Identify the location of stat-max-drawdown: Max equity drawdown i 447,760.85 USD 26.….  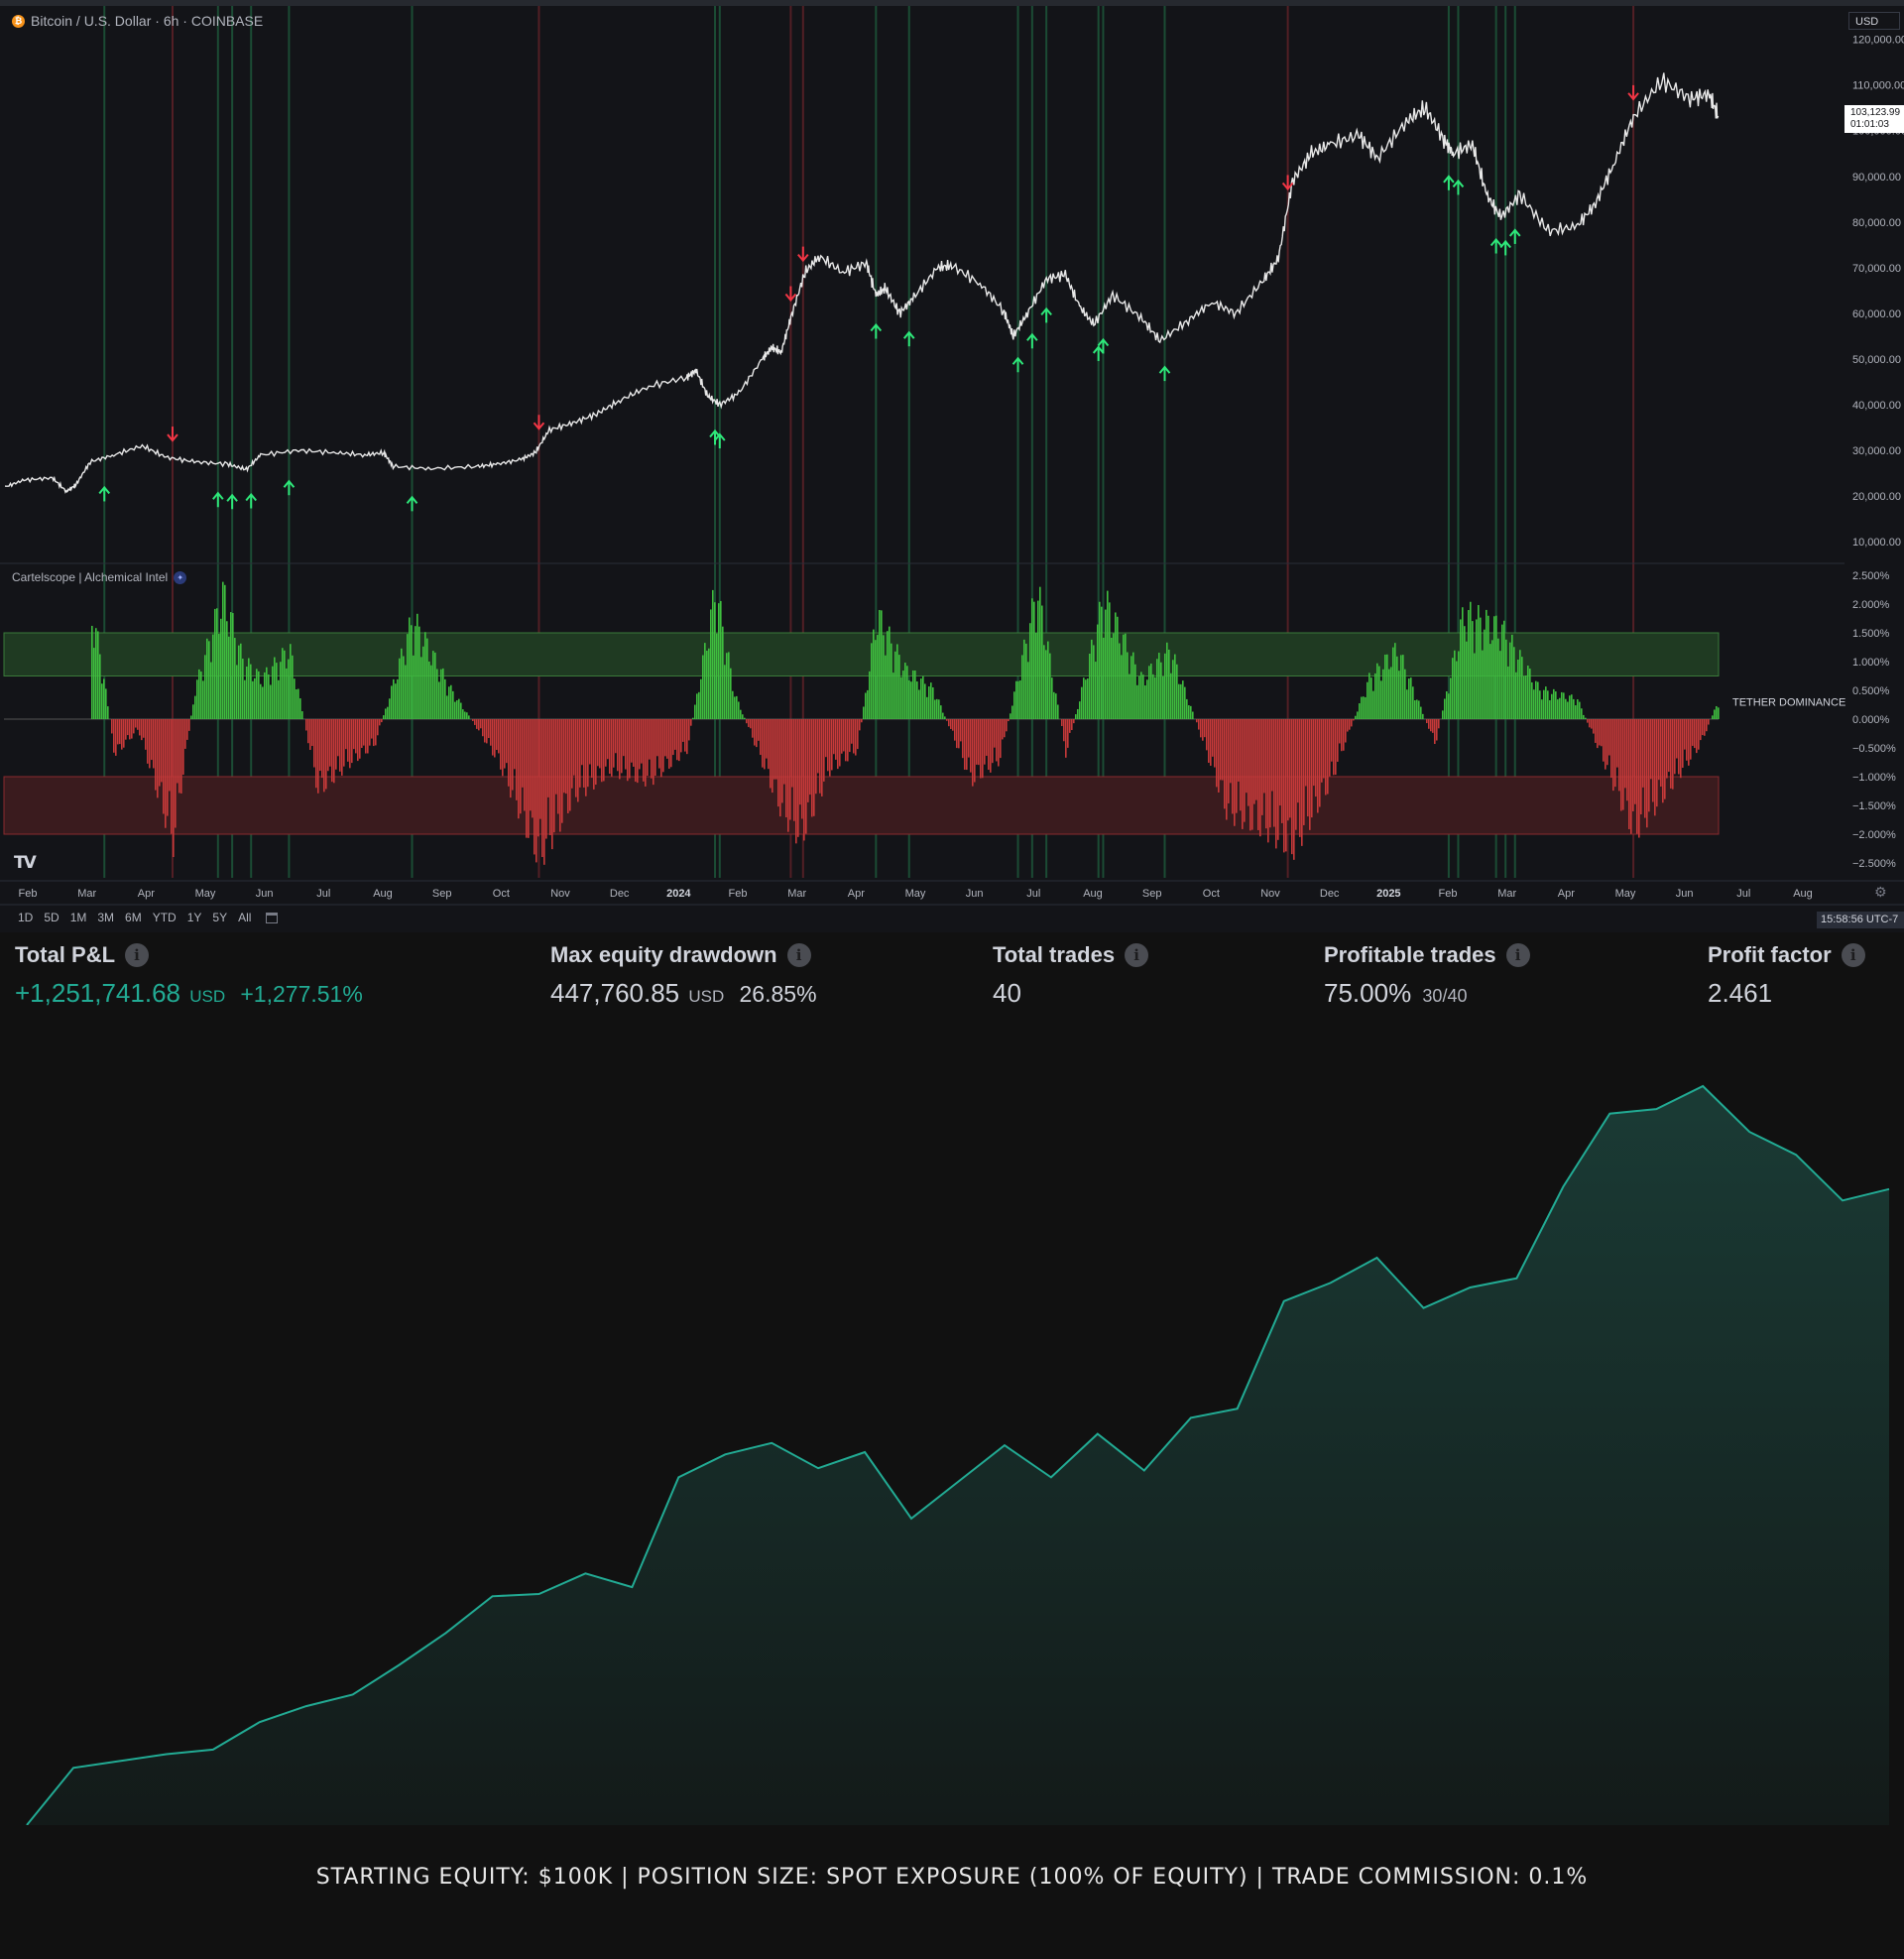
(683, 975).